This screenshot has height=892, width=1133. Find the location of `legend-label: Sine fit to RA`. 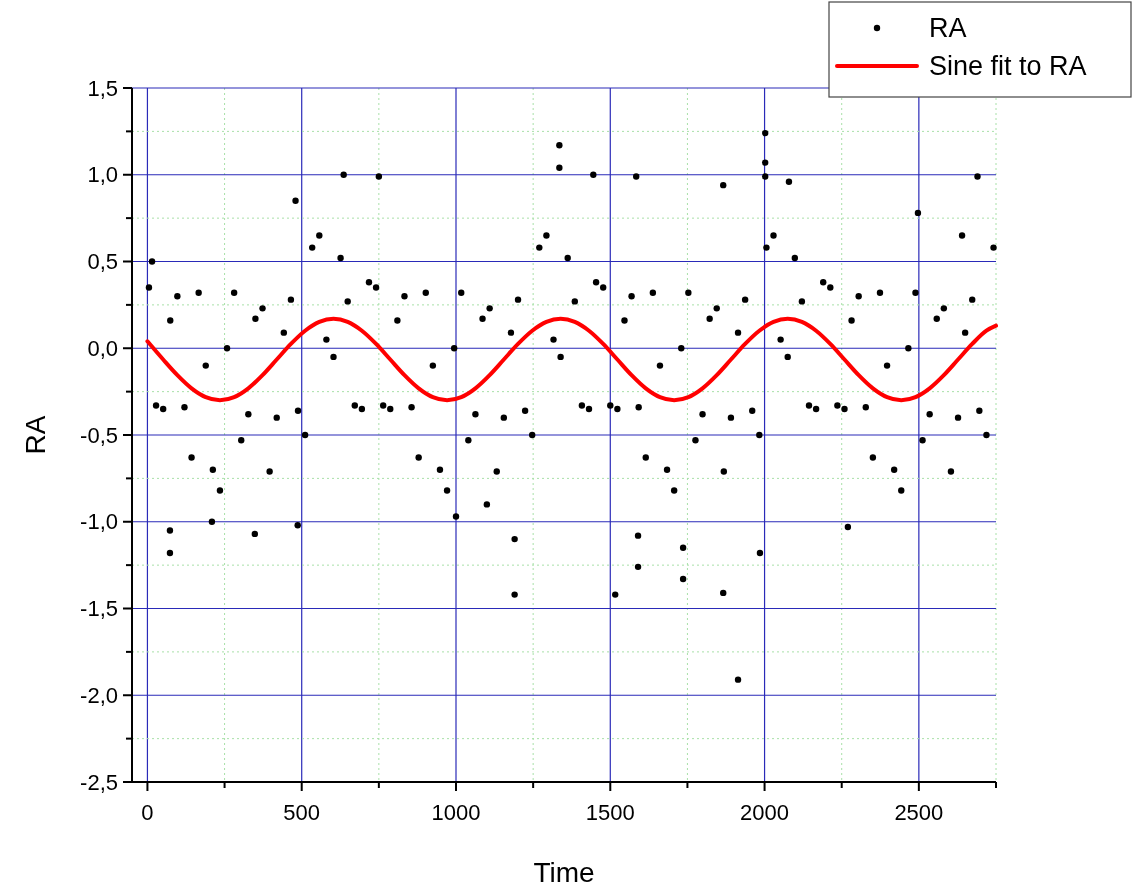

legend-label: Sine fit to RA is located at coordinates (1008, 66).